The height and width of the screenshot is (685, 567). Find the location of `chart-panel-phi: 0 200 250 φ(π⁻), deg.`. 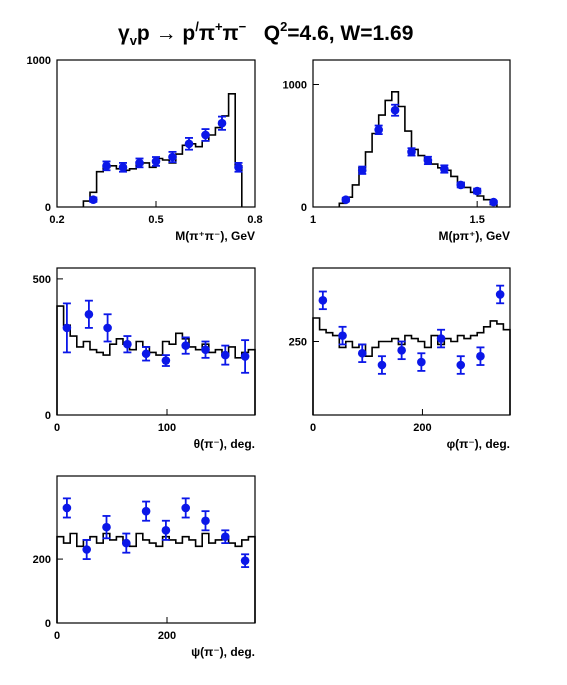

chart-panel-phi: 0 200 250 φ(π⁻), deg. is located at coordinates (400, 359).